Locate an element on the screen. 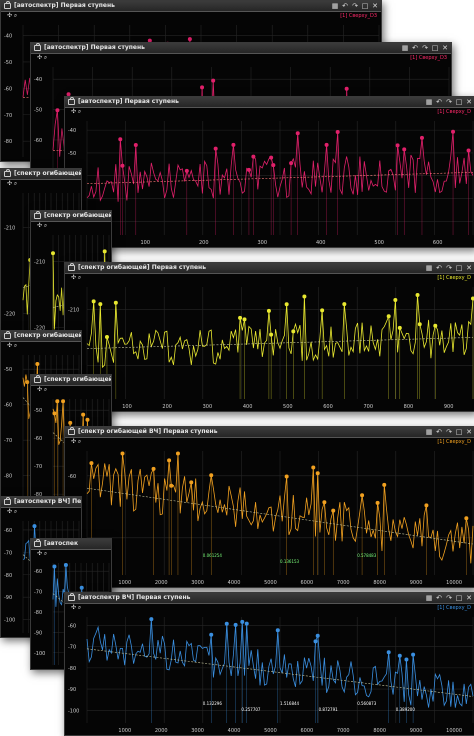  y-tick-label: -60 is located at coordinates (8, 406).